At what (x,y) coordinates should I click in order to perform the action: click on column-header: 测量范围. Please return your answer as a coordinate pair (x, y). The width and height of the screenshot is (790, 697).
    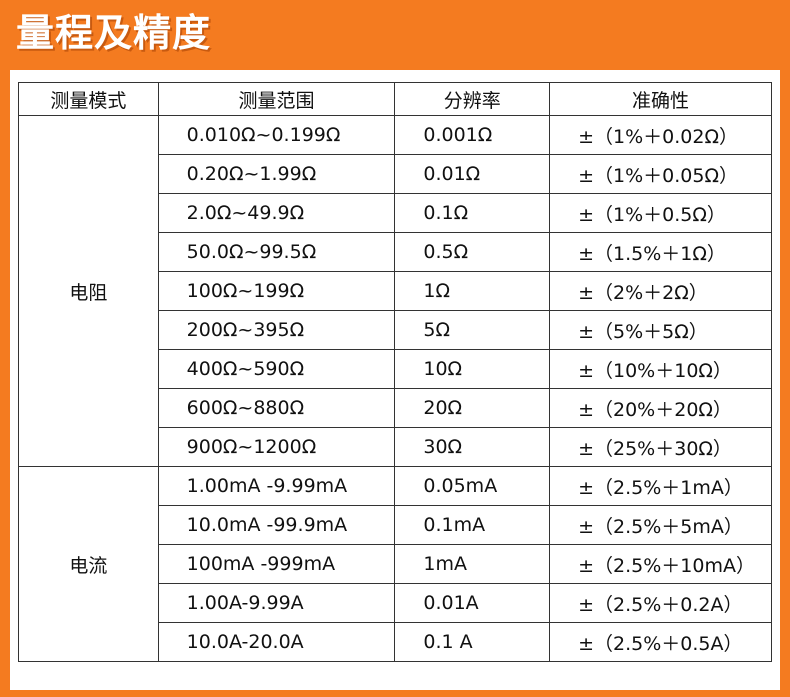
    Looking at the image, I should click on (276, 99).